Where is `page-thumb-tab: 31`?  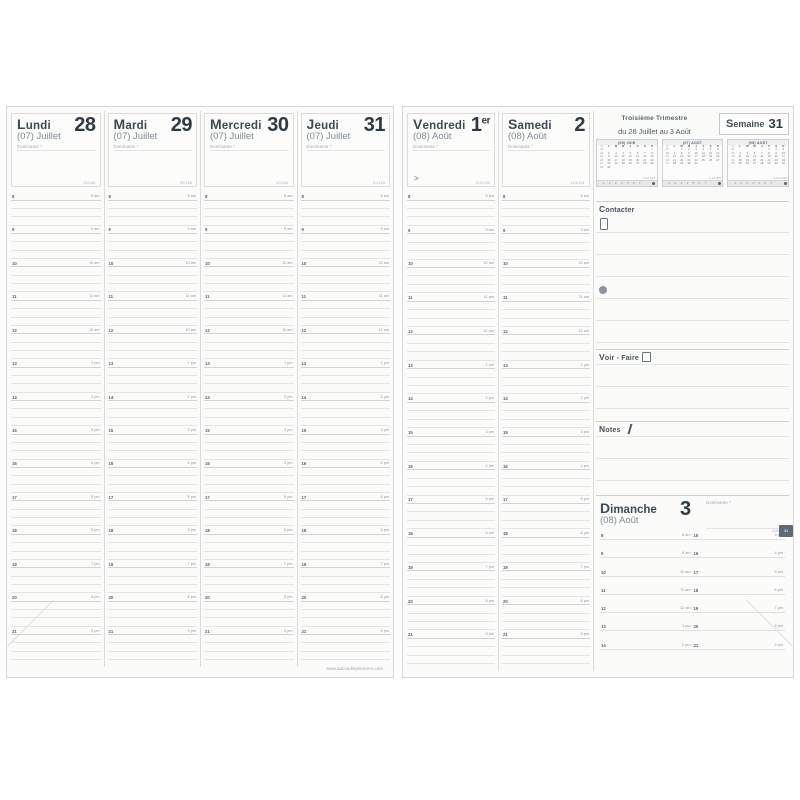
page-thumb-tab: 31 is located at coordinates (786, 531).